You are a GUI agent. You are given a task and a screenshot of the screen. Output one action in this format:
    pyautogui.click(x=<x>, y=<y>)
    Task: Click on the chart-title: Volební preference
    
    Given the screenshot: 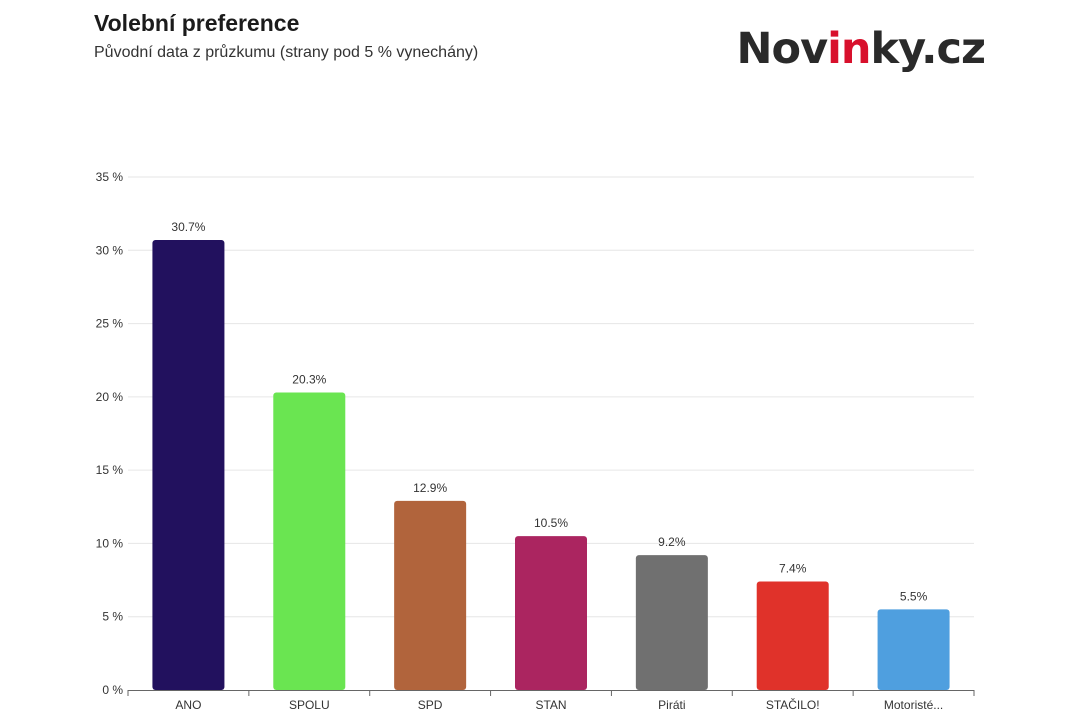 What is the action you would take?
    pyautogui.click(x=197, y=23)
    